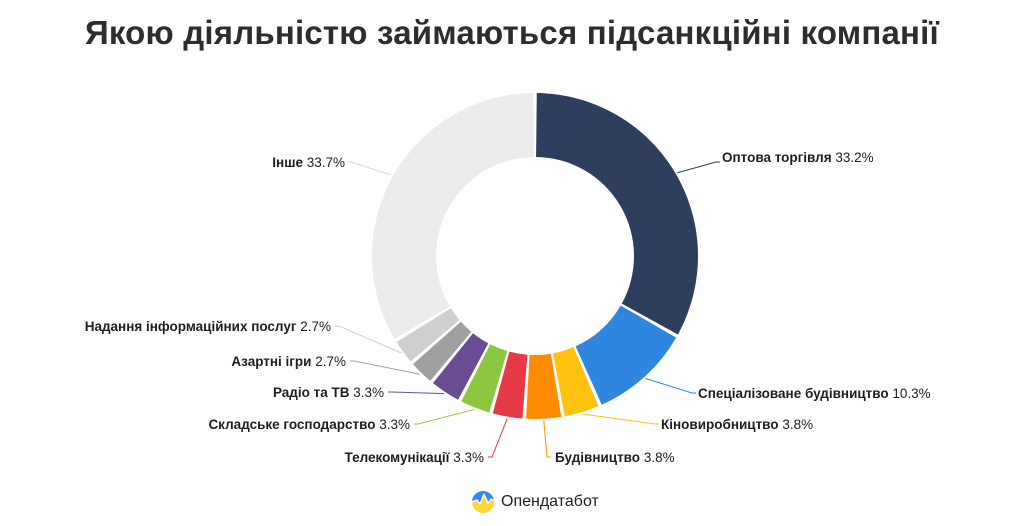  I want to click on slice-label-10: Інше 33.7%, so click(308, 162).